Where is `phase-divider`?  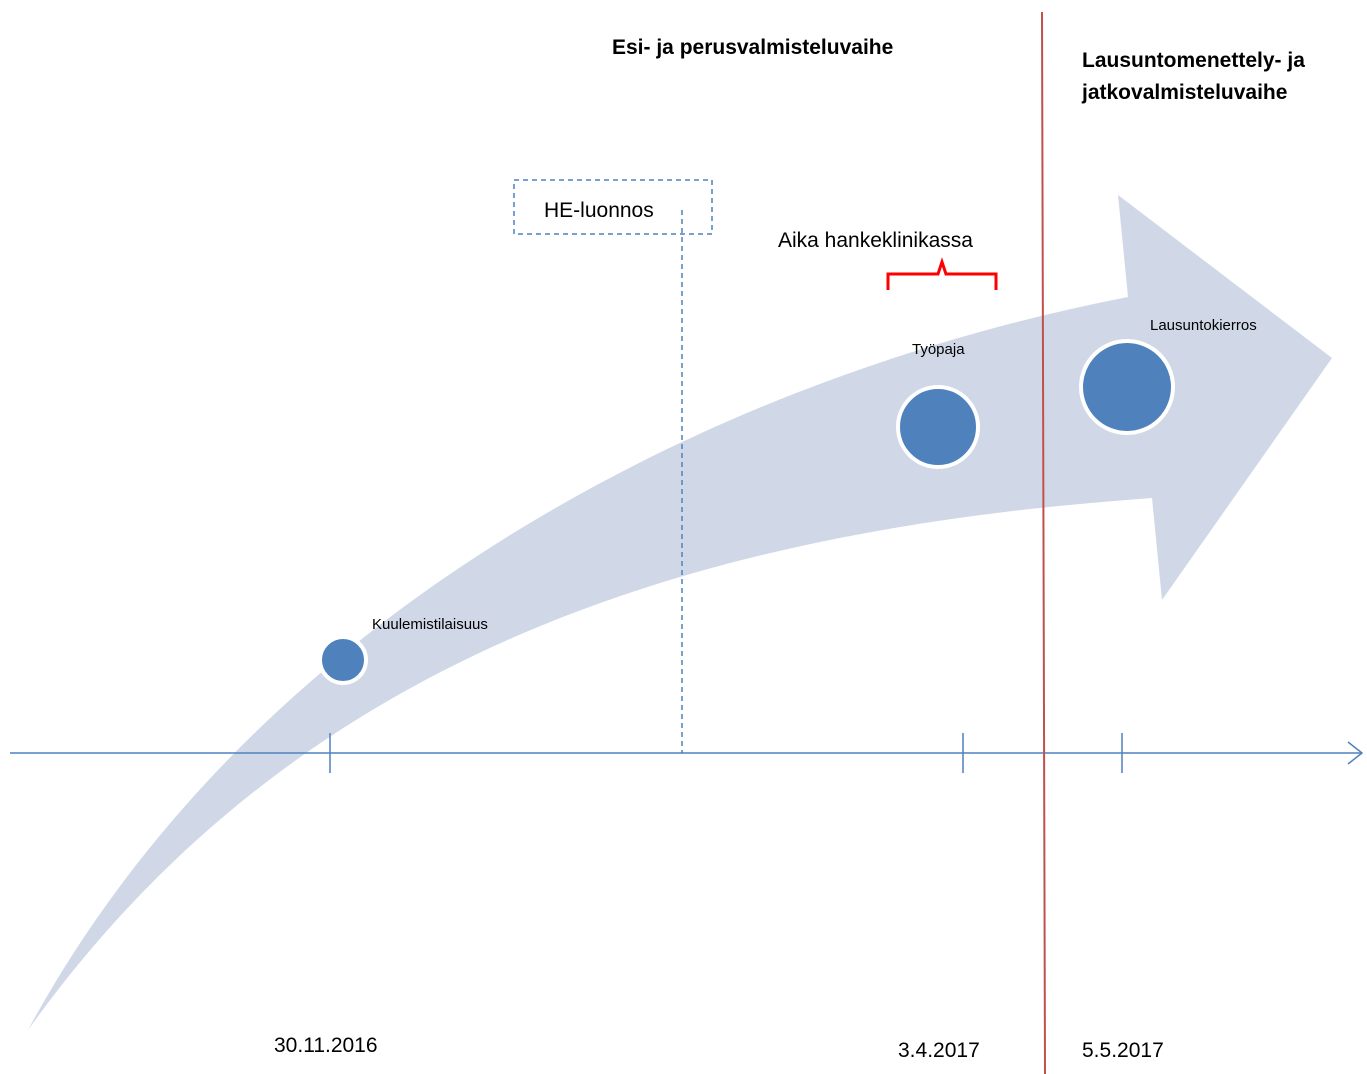
phase-divider is located at coordinates (1043, 542).